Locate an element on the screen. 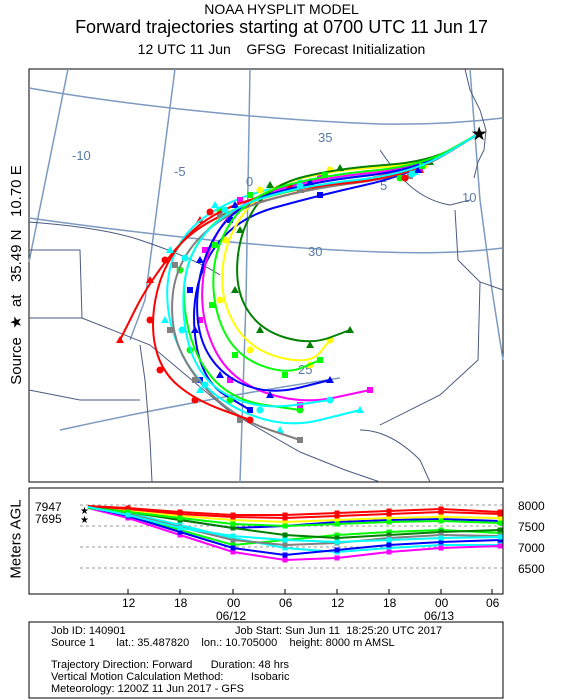  height-panel-frame is located at coordinates (266, 541).